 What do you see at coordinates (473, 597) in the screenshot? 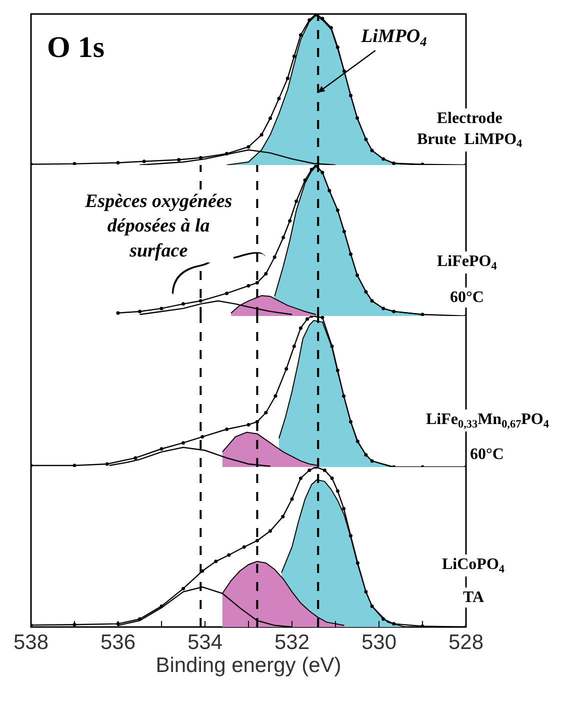
I see `annotation: TA` at bounding box center [473, 597].